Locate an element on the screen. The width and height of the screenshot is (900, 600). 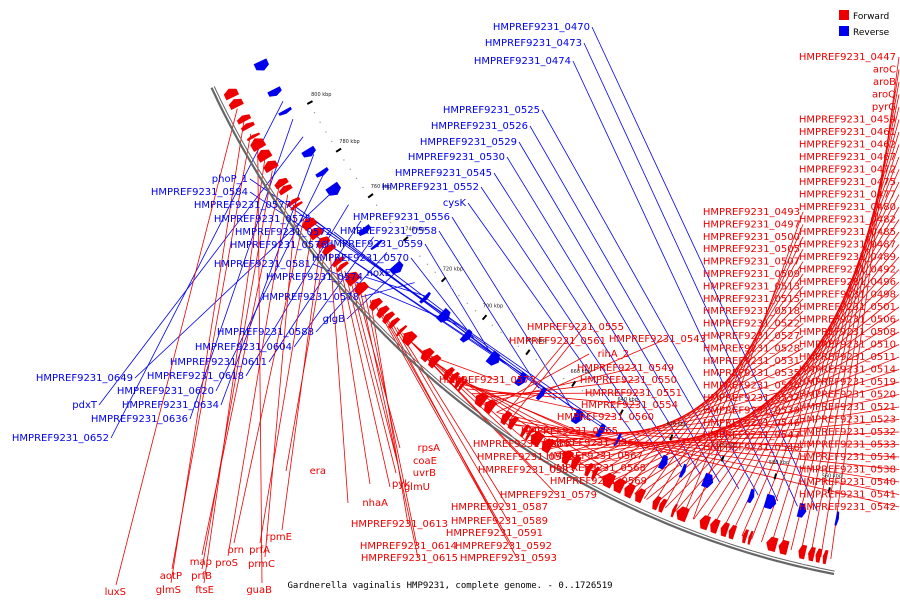
forward-gene-label: prfA is located at coordinates (259, 550).